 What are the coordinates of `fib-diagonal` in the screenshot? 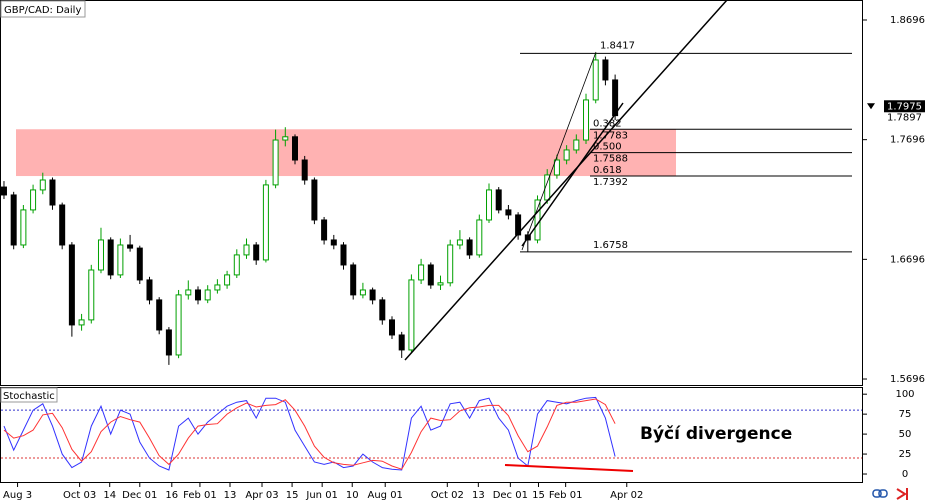 It's located at (559, 151).